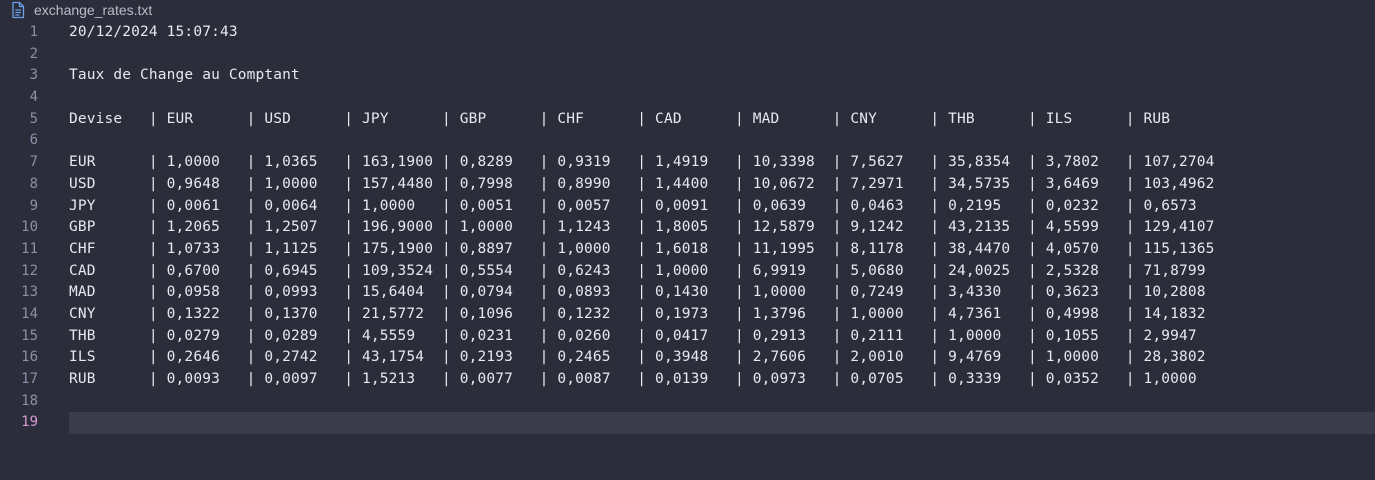 The width and height of the screenshot is (1375, 480). I want to click on line-number: 6, so click(33, 140).